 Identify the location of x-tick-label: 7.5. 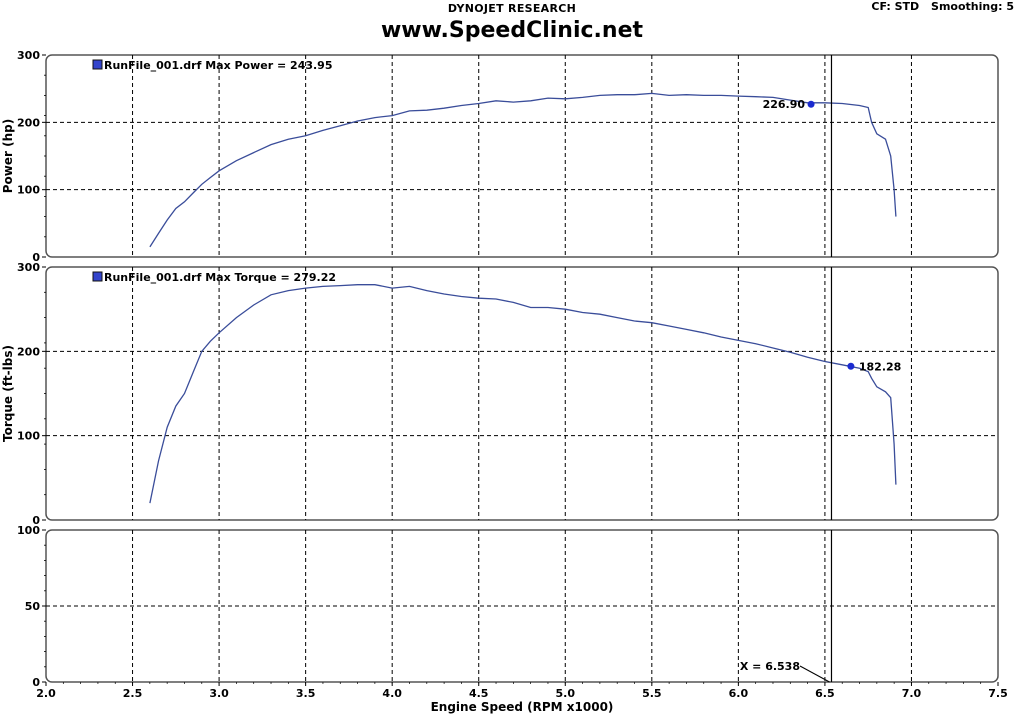
(998, 693).